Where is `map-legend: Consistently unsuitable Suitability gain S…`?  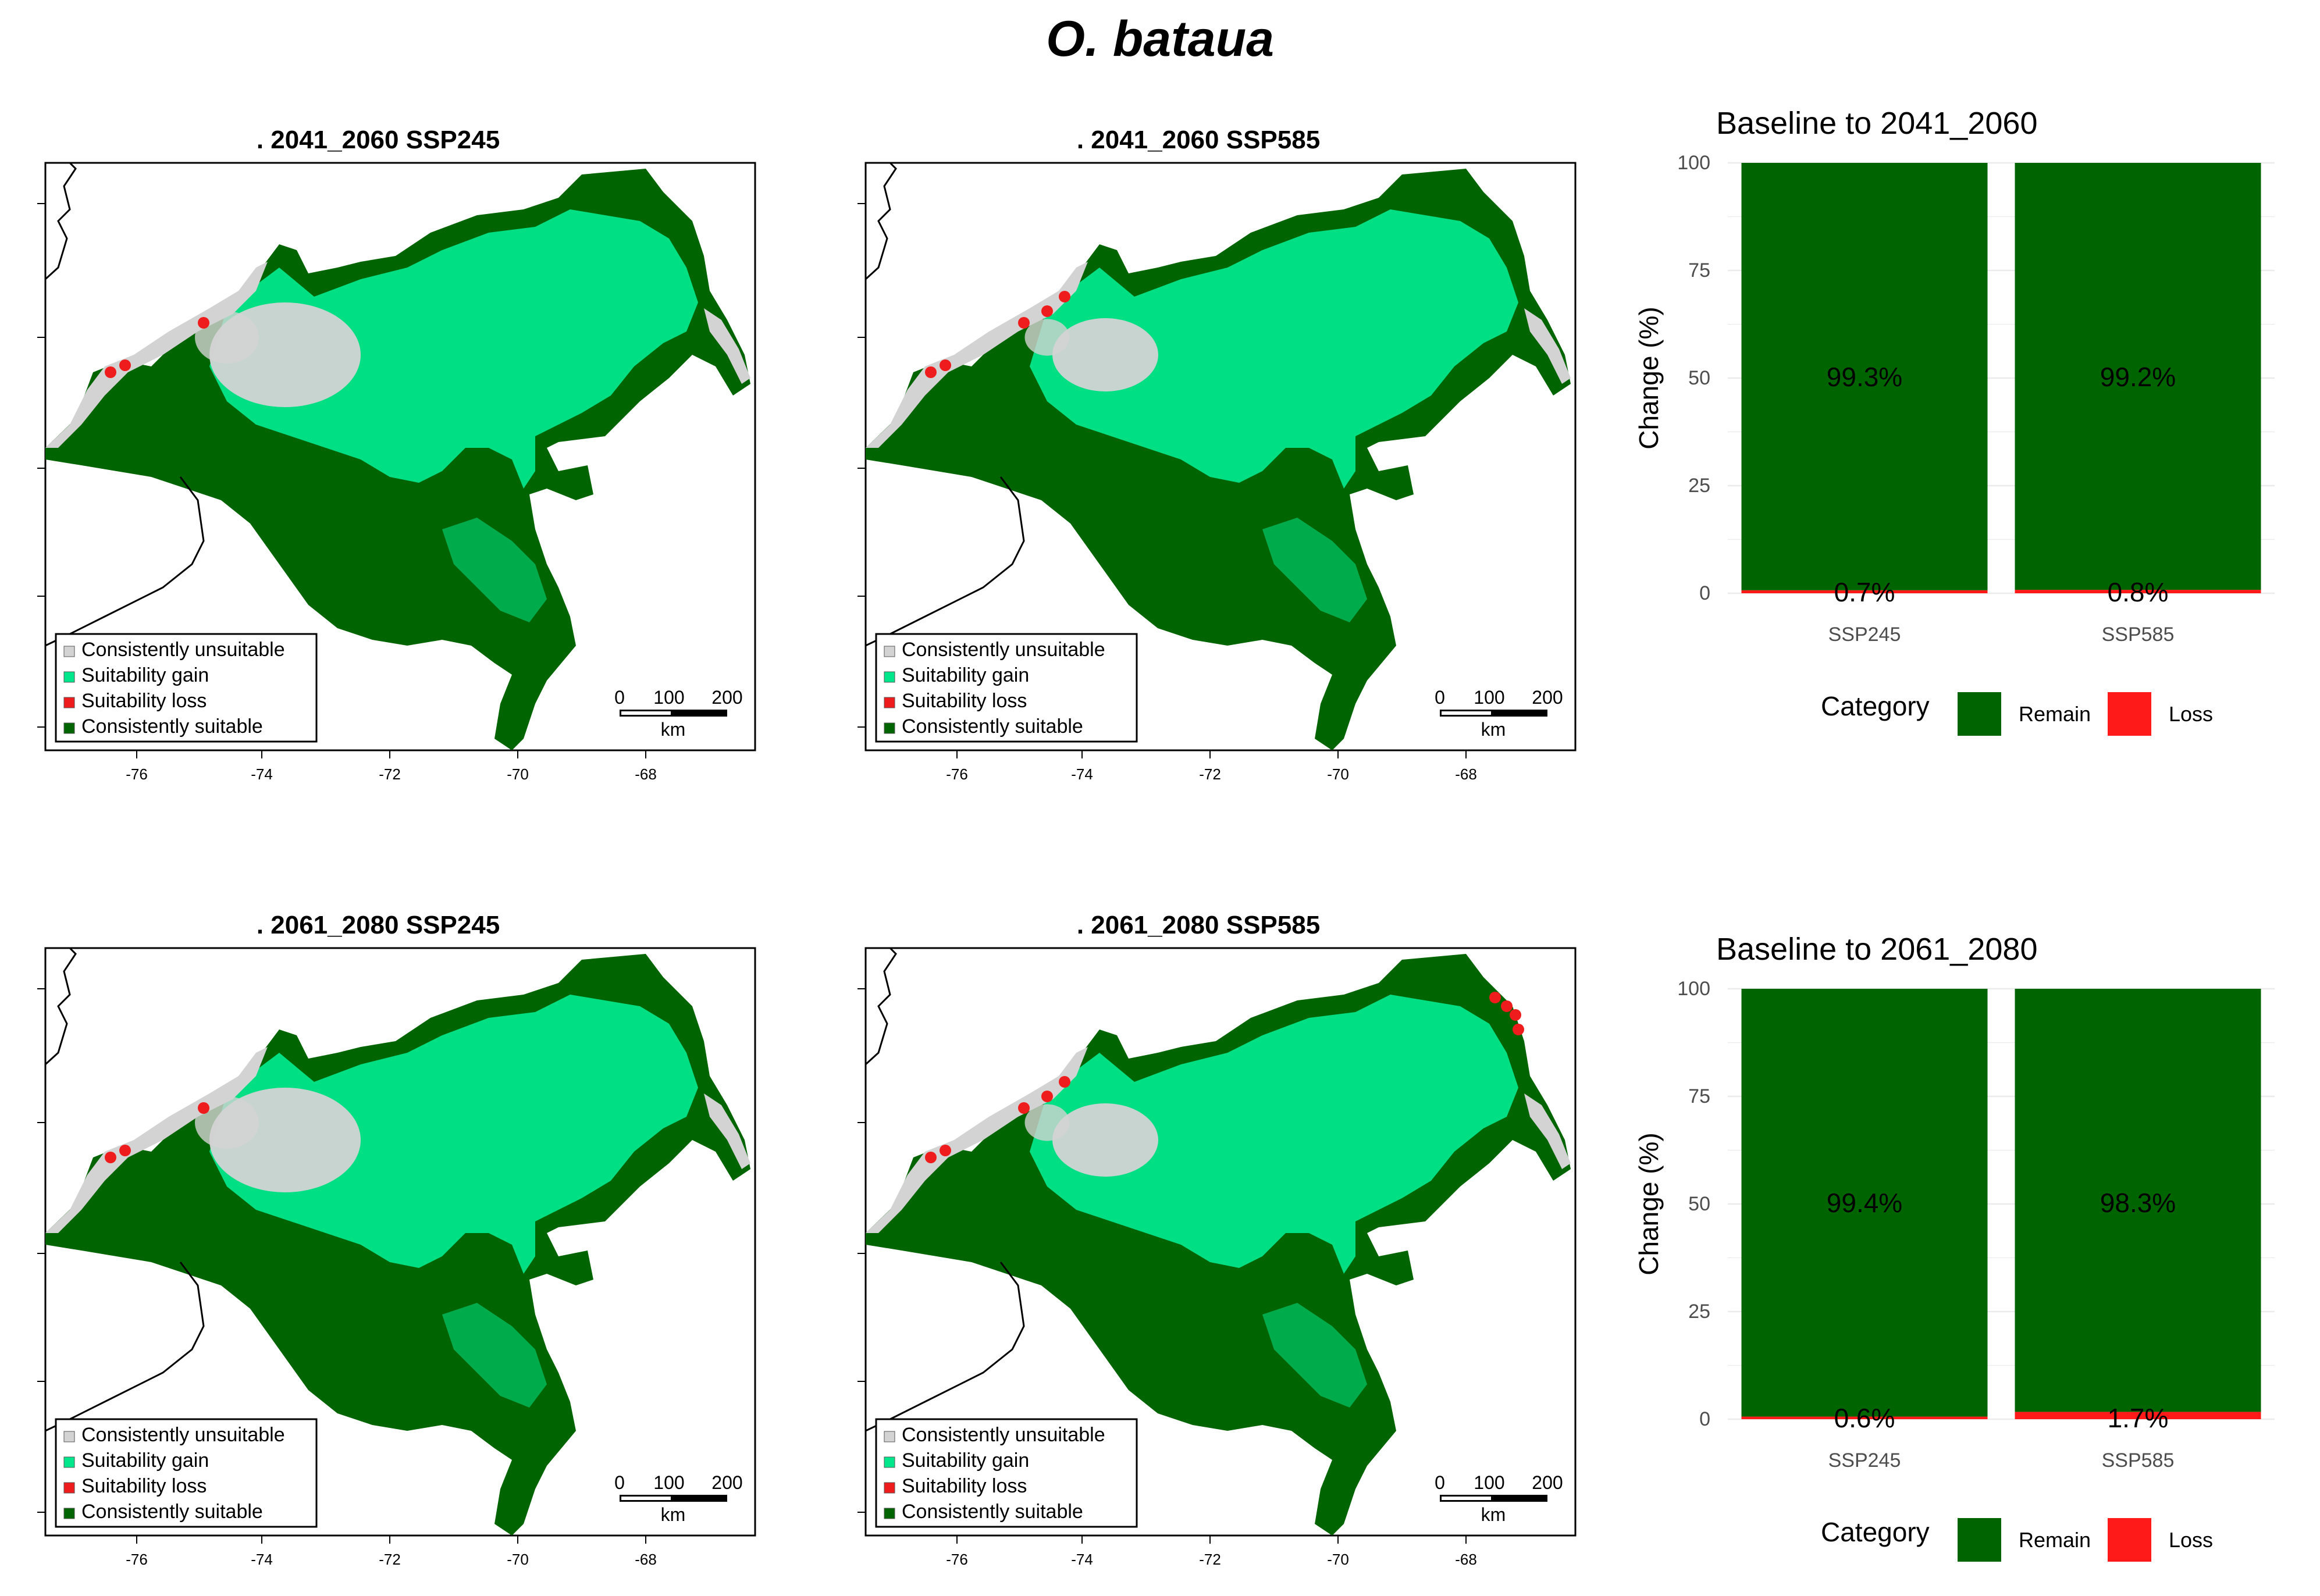
map-legend: Consistently unsuitable Suitability gain S… is located at coordinates (1006, 1473).